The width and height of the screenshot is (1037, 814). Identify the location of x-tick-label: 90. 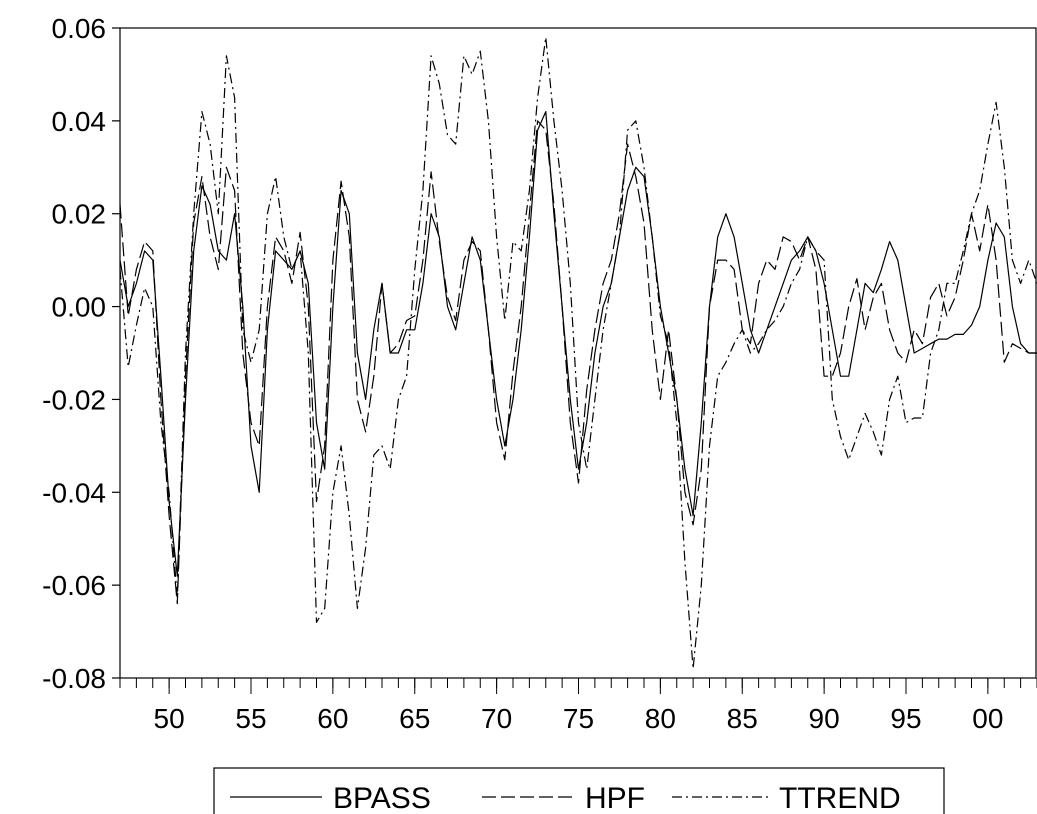
(824, 718).